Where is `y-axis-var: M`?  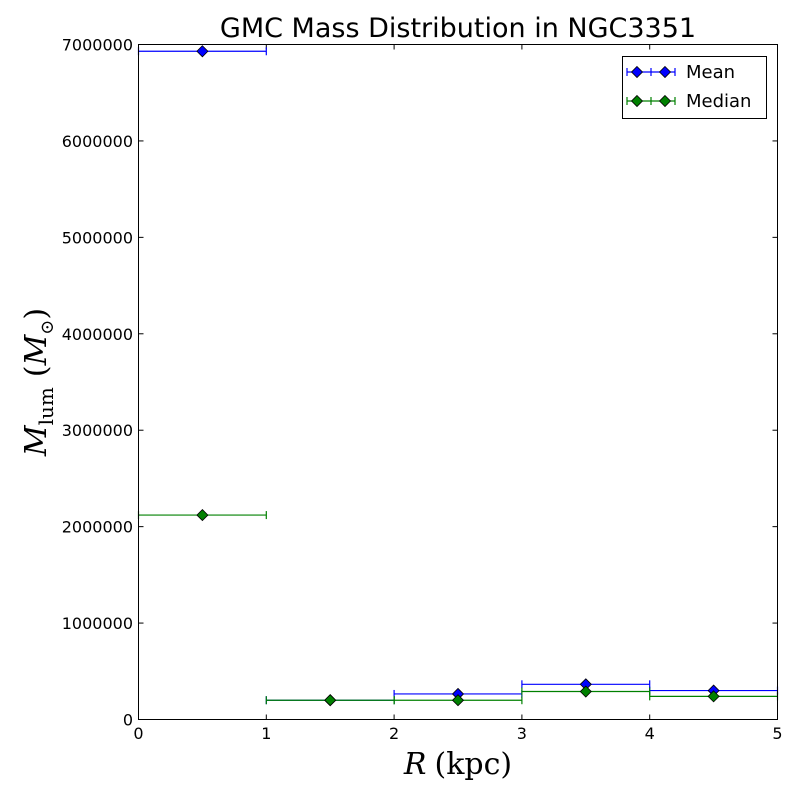 y-axis-var: M is located at coordinates (36, 440).